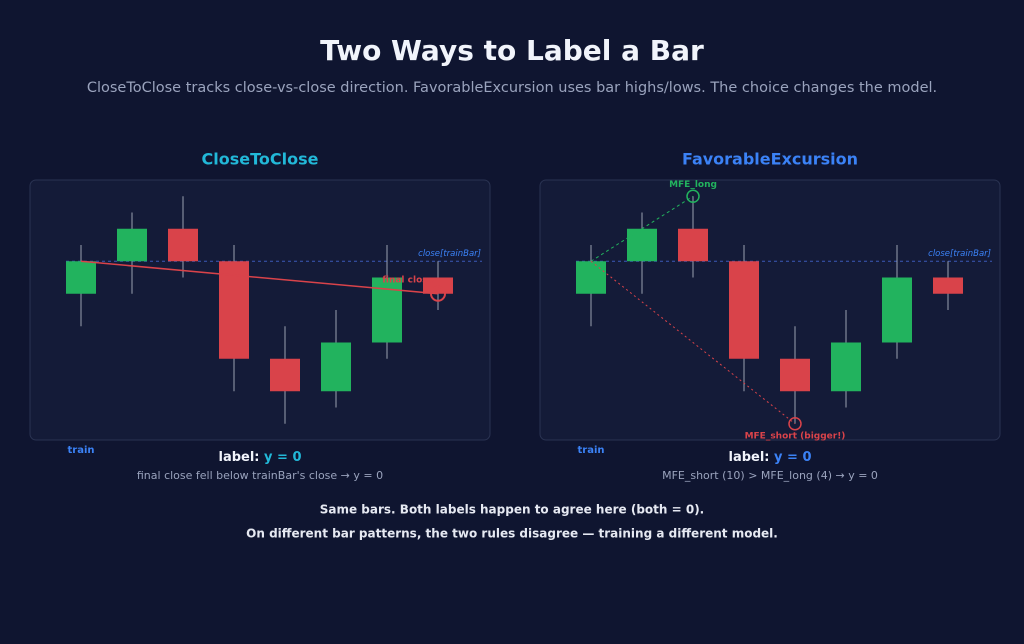 This screenshot has height=644, width=1024. What do you see at coordinates (259, 277) in the screenshot?
I see `compare-line` at bounding box center [259, 277].